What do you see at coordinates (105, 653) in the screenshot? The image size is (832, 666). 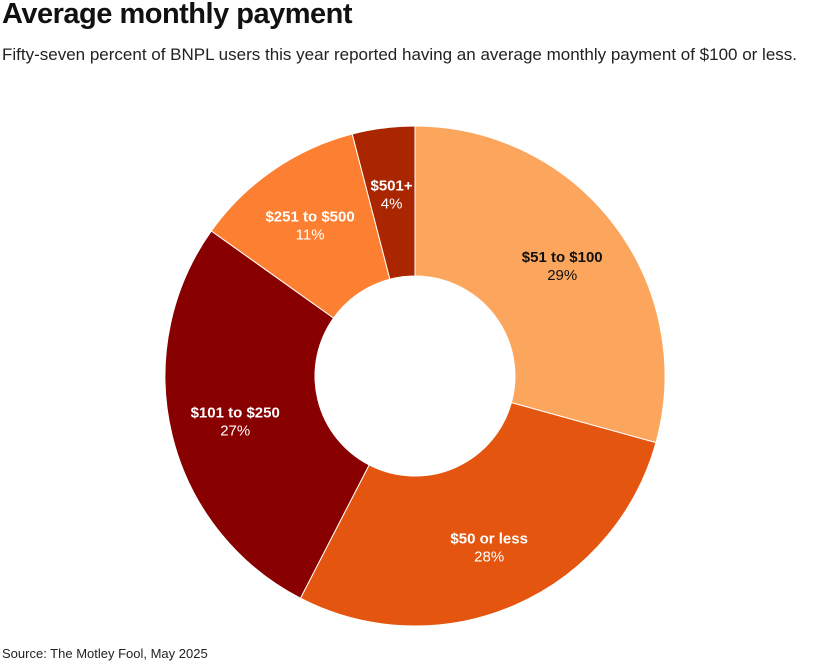 I see `source-note: Source: The Motley Fool, May 2025` at bounding box center [105, 653].